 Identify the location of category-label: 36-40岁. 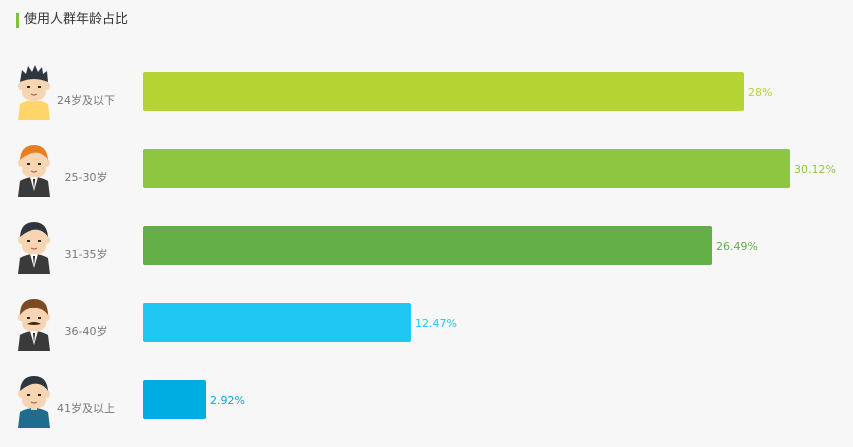
(86, 331).